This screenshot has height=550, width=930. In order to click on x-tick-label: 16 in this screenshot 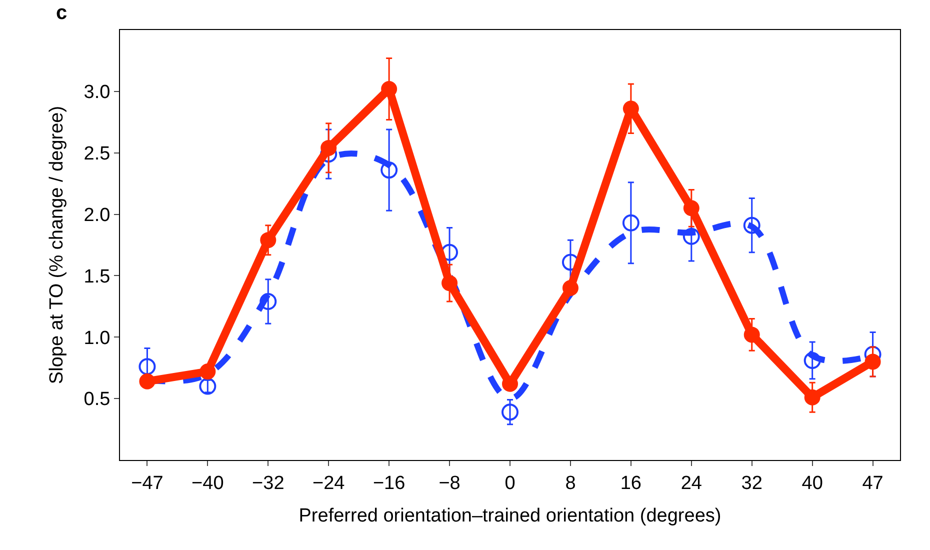, I will do `click(631, 483)`.